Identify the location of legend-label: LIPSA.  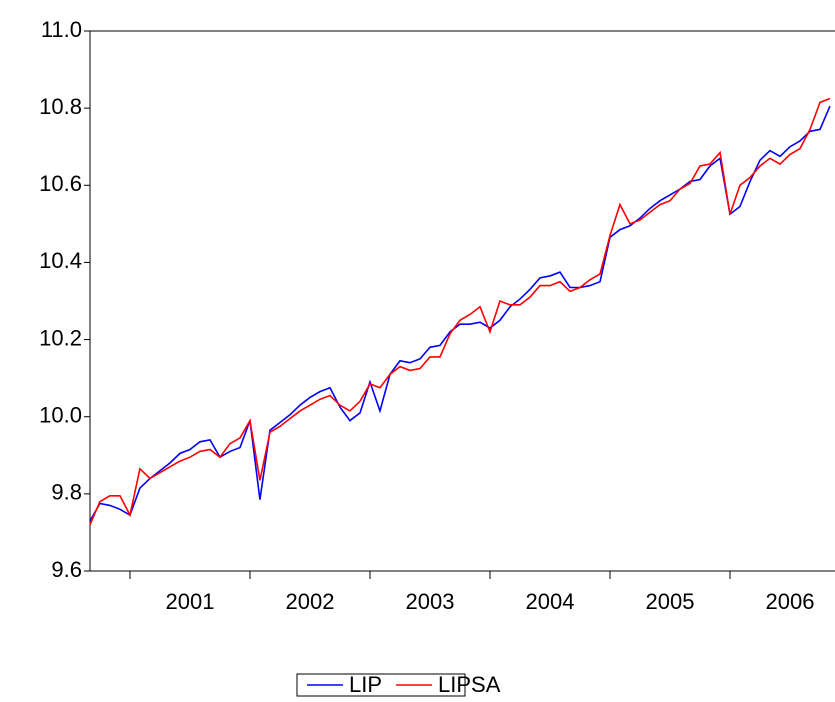
(469, 684).